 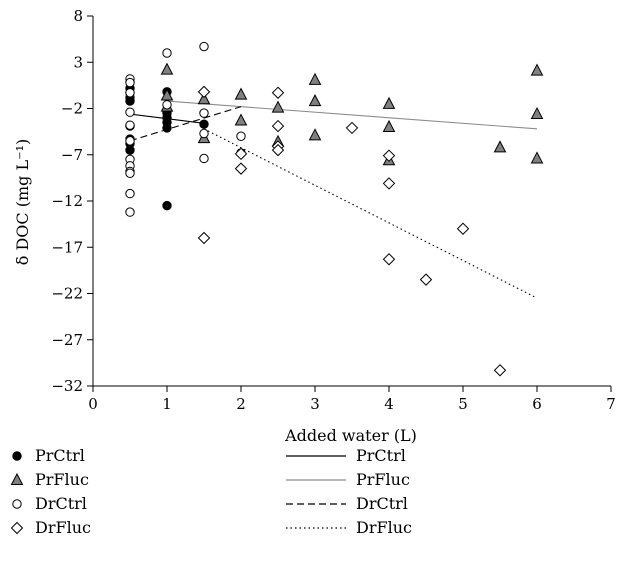 I want to click on y-tick-label: −22, so click(x=67, y=294).